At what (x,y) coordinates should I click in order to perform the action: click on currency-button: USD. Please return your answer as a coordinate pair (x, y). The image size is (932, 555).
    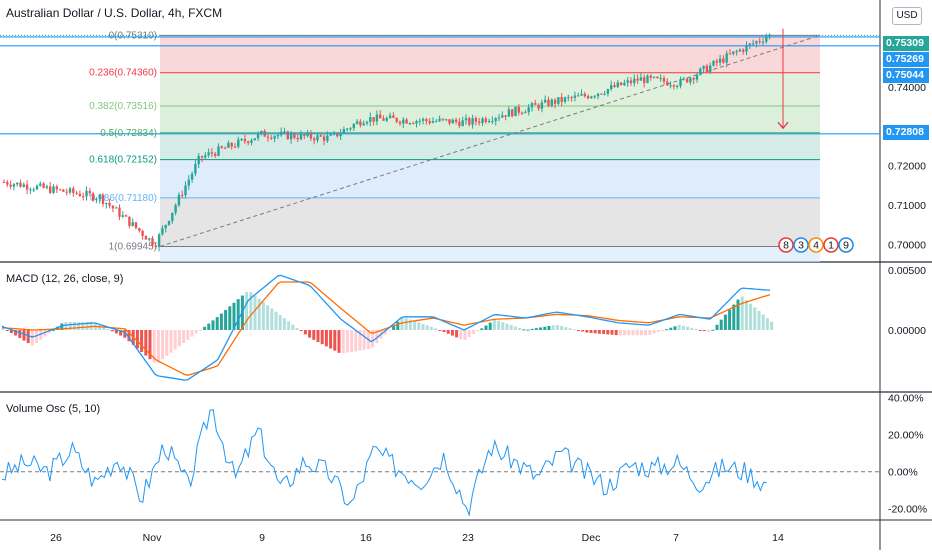
    Looking at the image, I should click on (907, 16).